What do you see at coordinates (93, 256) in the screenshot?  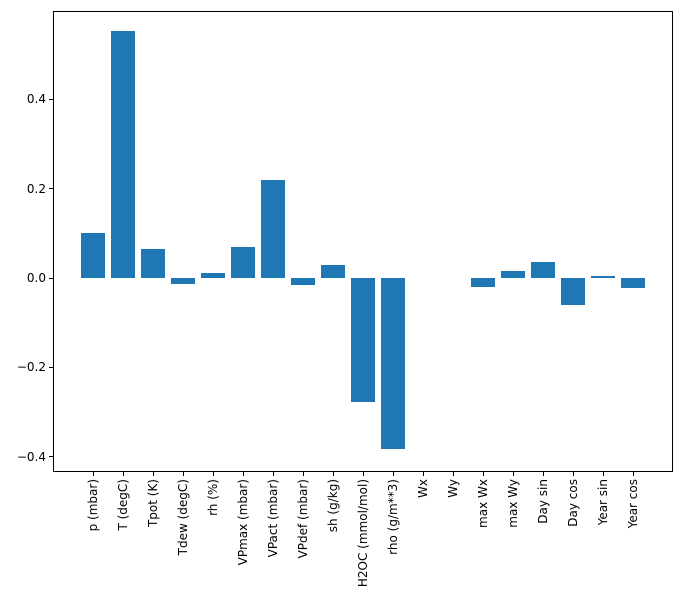 I see `bar-p-mbar` at bounding box center [93, 256].